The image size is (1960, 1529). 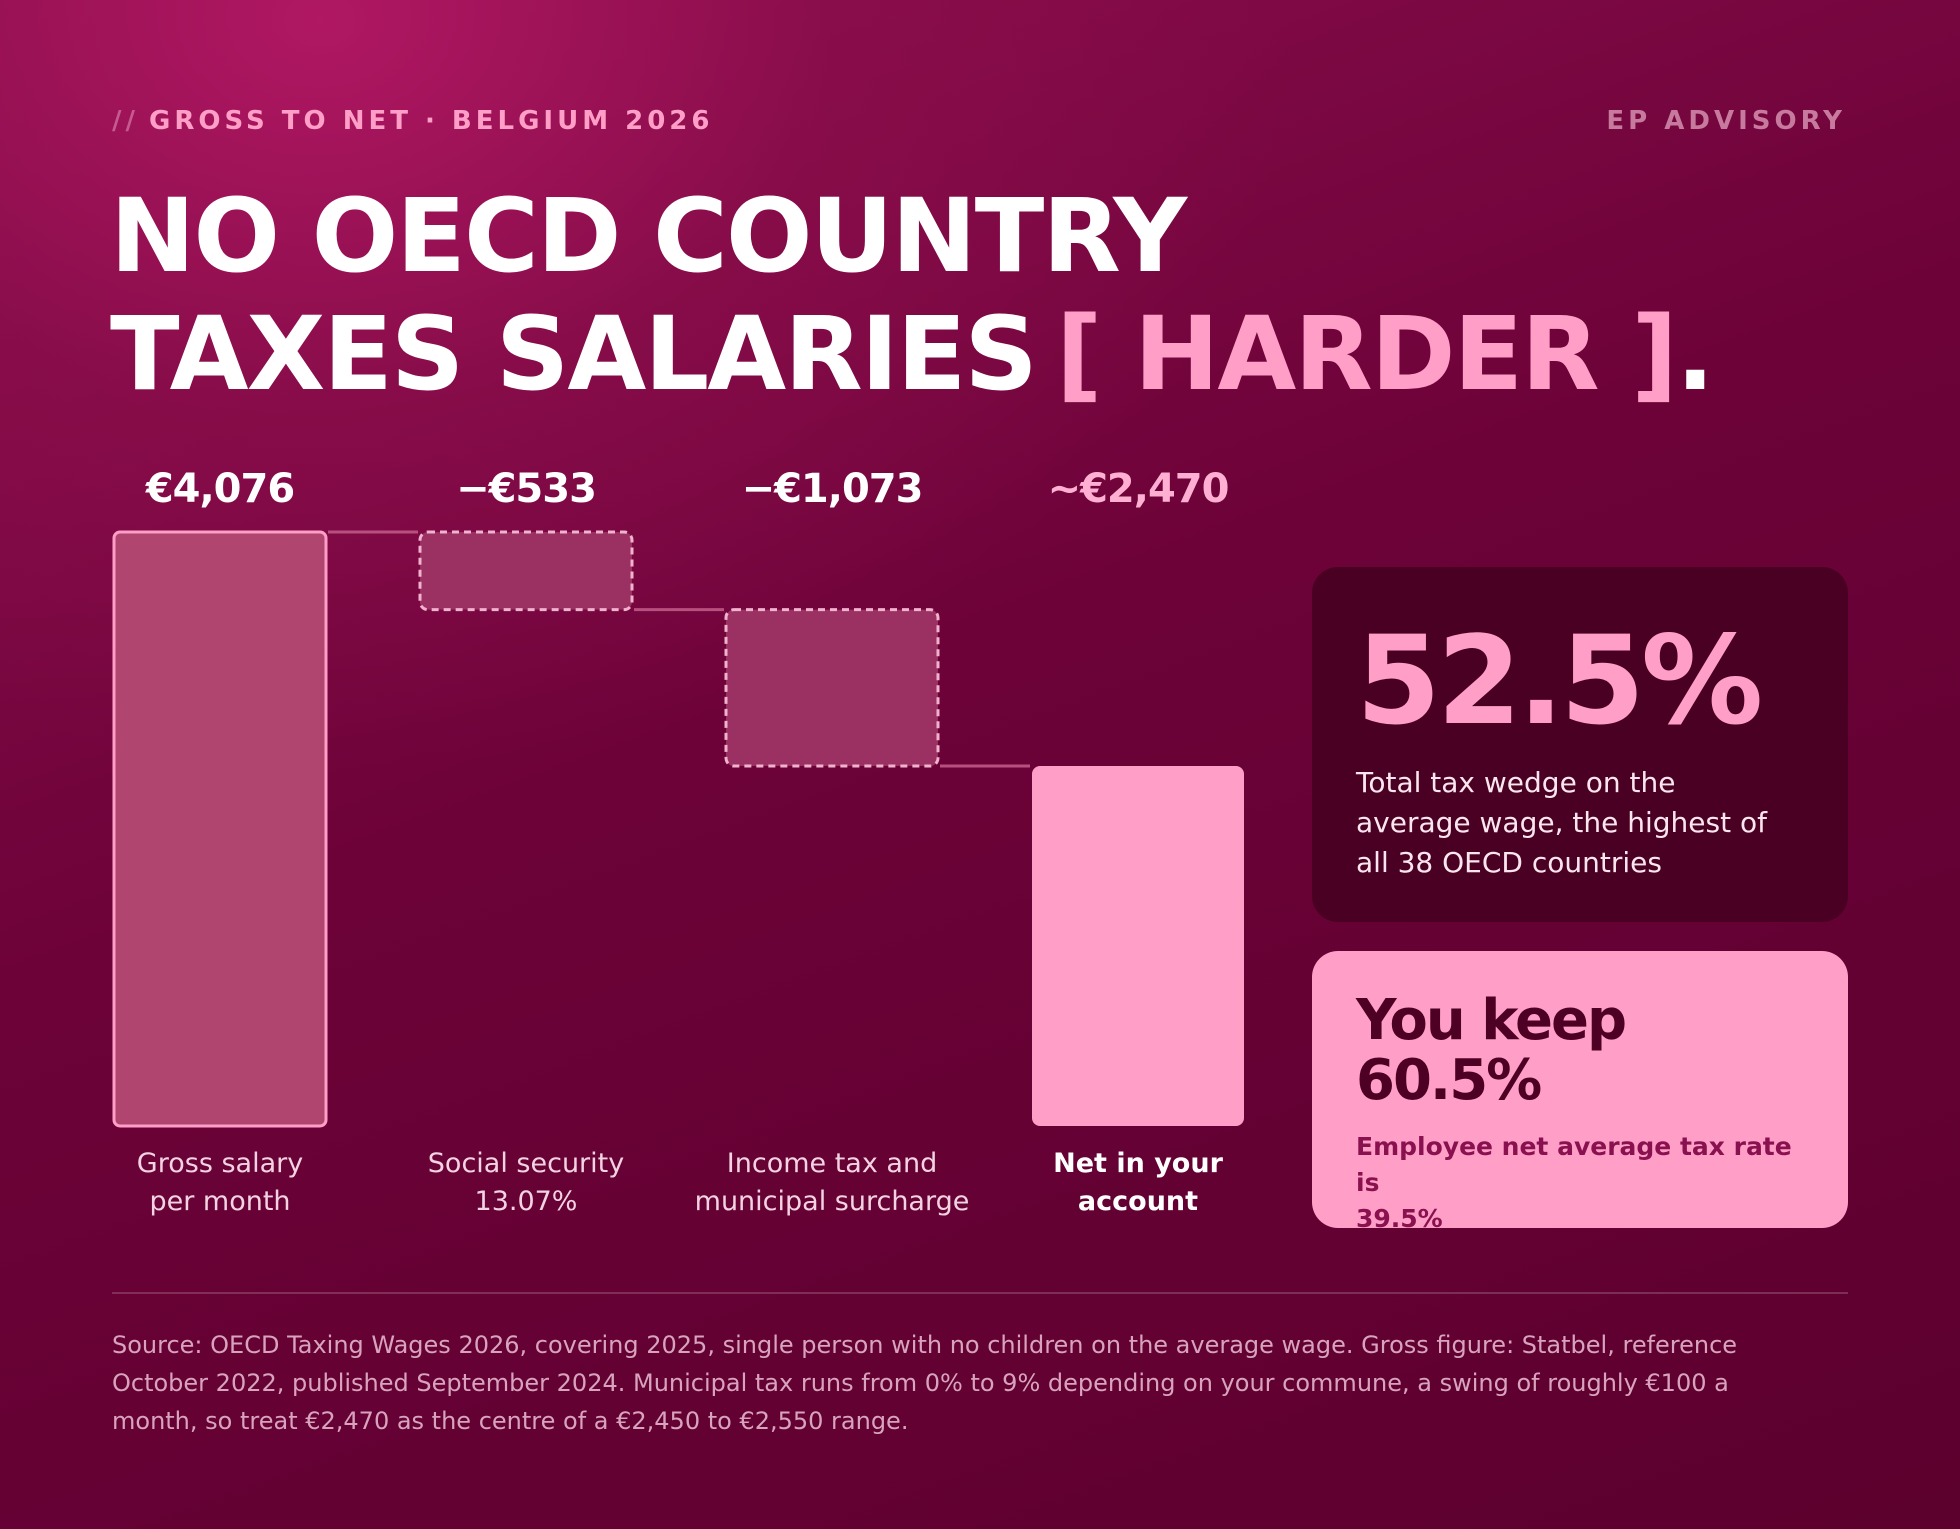 What do you see at coordinates (1491, 1020) in the screenshot?
I see `you-keep-line: You keep` at bounding box center [1491, 1020].